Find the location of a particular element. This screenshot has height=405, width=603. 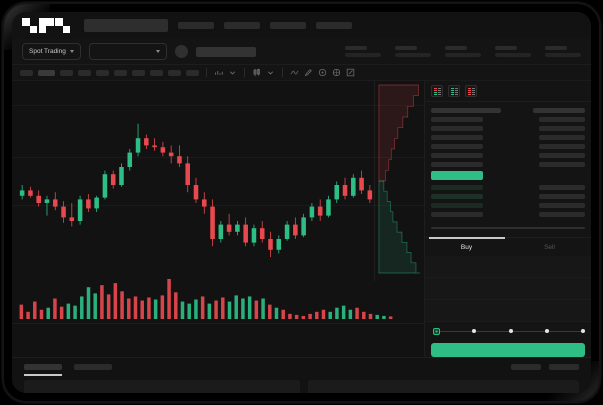

chart-type-icon is located at coordinates (256, 72).